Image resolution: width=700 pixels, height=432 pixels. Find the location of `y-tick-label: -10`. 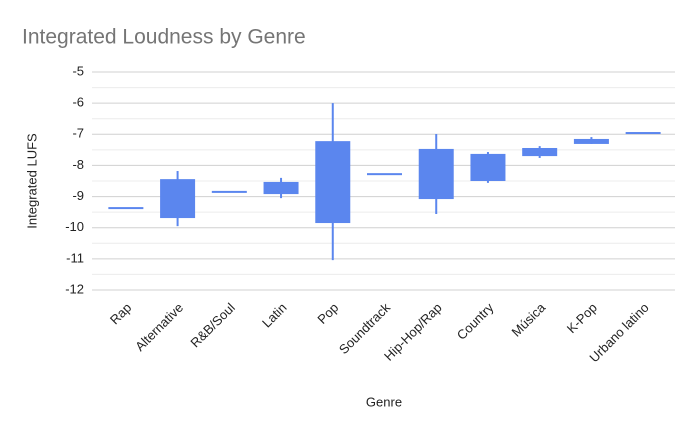

y-tick-label: -10 is located at coordinates (74, 226).